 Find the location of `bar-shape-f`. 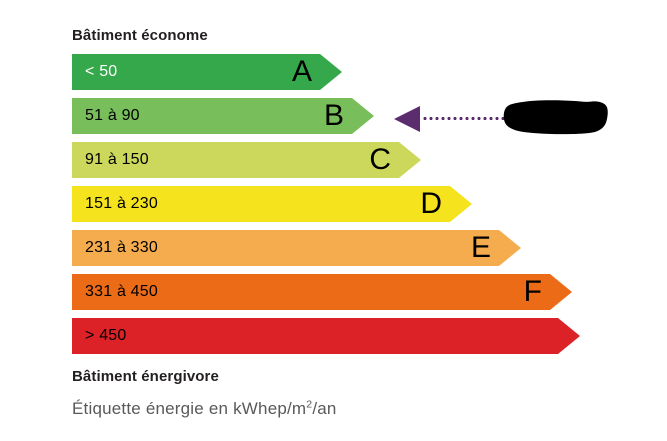

bar-shape-f is located at coordinates (322, 292).